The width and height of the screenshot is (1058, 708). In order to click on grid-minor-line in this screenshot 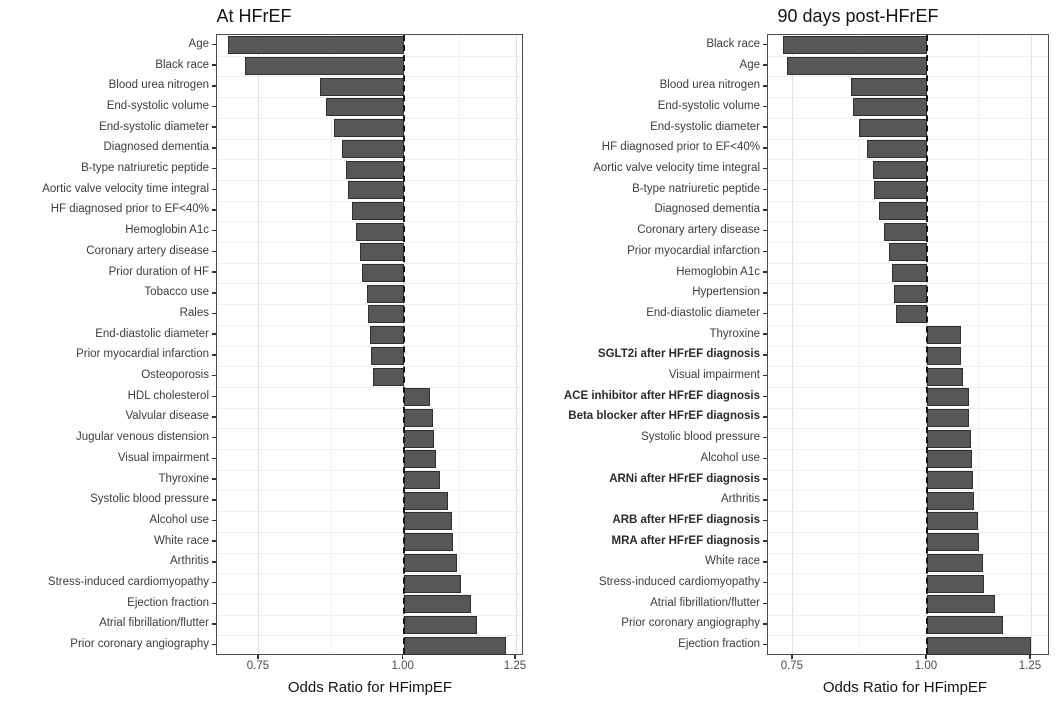, I will do `click(331, 344)`.